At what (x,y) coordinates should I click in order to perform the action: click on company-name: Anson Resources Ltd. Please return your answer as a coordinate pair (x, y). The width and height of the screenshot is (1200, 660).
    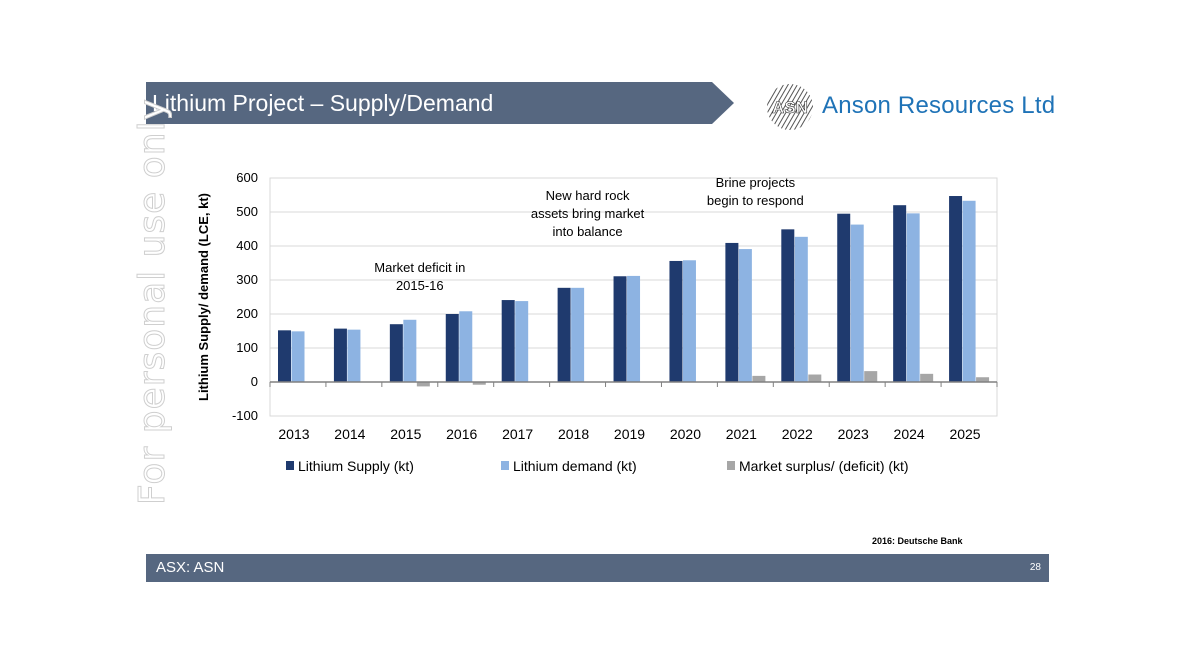
    Looking at the image, I should click on (939, 105).